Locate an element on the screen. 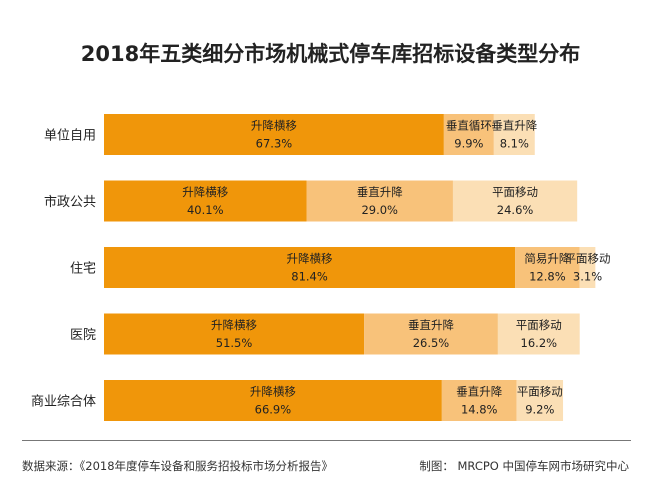 The image size is (661, 503). credit-note: 制图： MRCPO 中国停车网市场研究中心 is located at coordinates (524, 466).